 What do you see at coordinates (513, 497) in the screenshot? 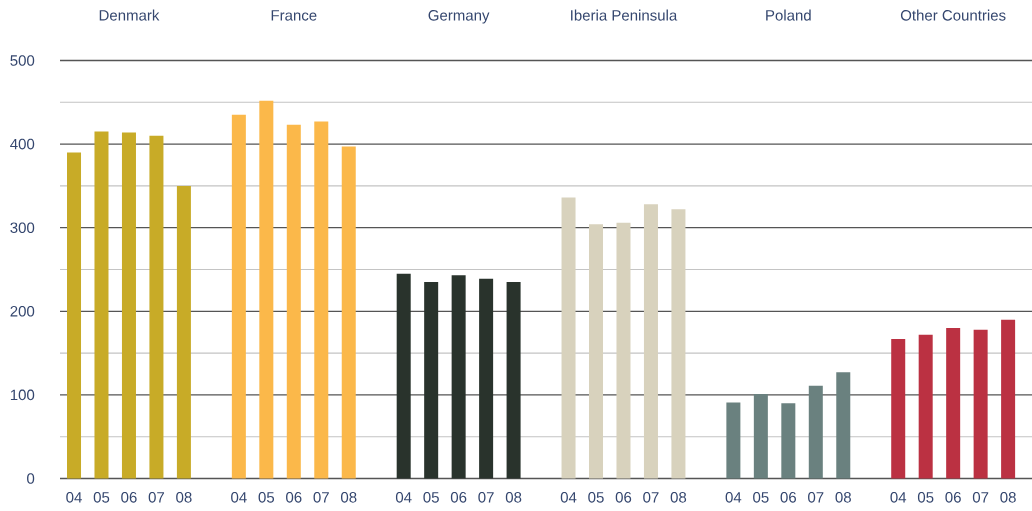
I see `series-label: 08` at bounding box center [513, 497].